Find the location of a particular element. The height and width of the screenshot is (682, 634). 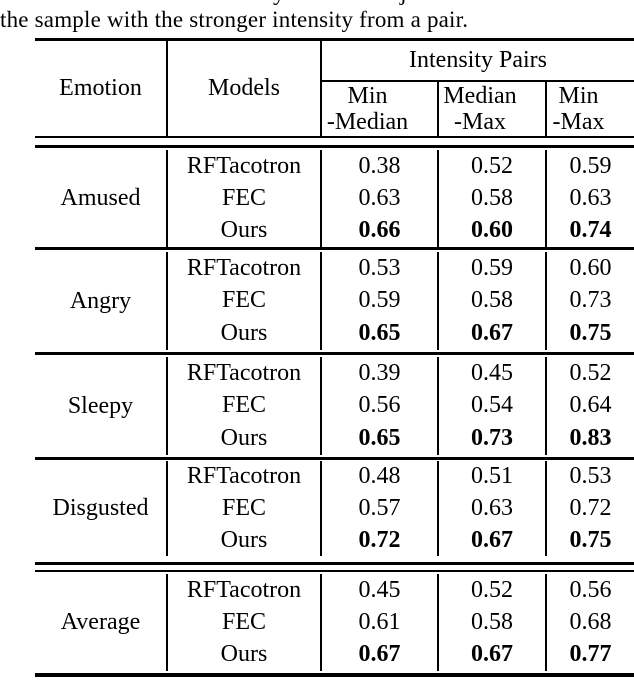

header-median-max: Median -Max is located at coordinates (493, 109).